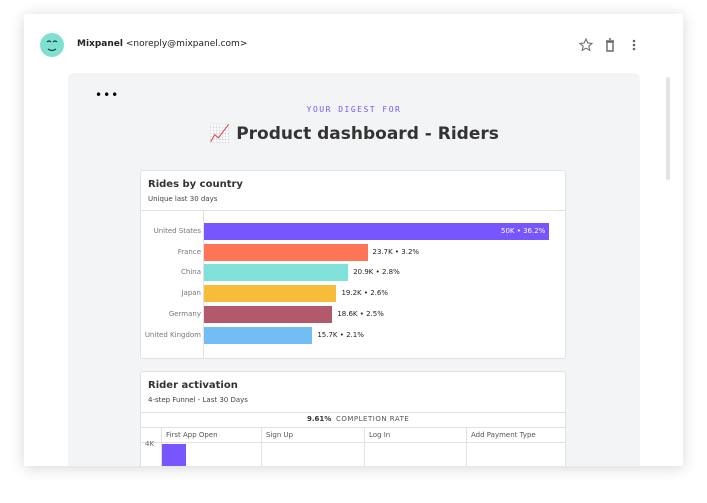 This screenshot has height=503, width=707. I want to click on value-label: 15.7K • 2.1%, so click(340, 334).